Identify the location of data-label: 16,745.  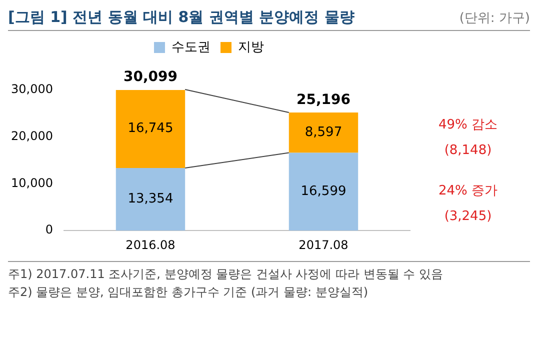
(151, 128).